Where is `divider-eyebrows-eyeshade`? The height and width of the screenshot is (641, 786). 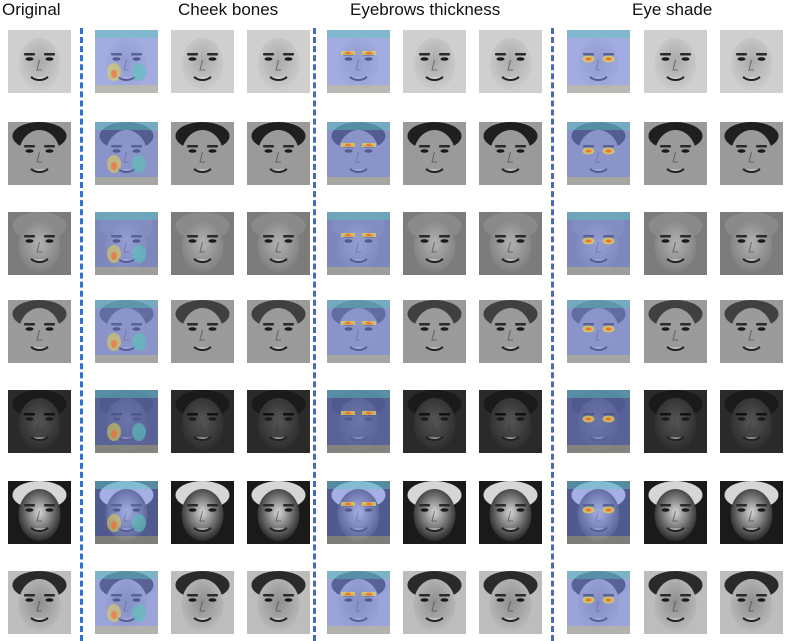 divider-eyebrows-eyeshade is located at coordinates (552, 334).